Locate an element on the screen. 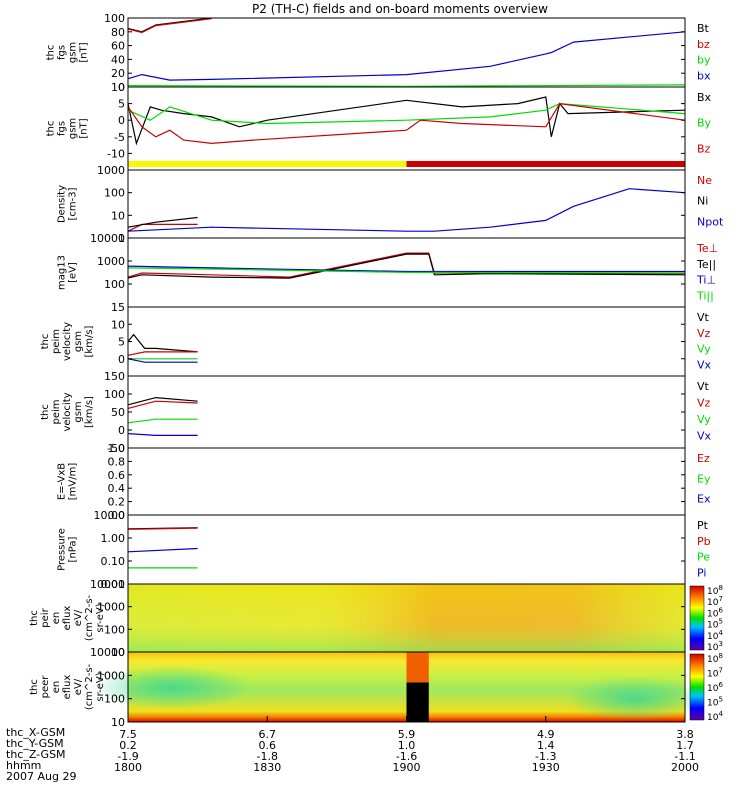 Image resolution: width=750 pixels, height=800 pixels. series-bx is located at coordinates (406, 56).